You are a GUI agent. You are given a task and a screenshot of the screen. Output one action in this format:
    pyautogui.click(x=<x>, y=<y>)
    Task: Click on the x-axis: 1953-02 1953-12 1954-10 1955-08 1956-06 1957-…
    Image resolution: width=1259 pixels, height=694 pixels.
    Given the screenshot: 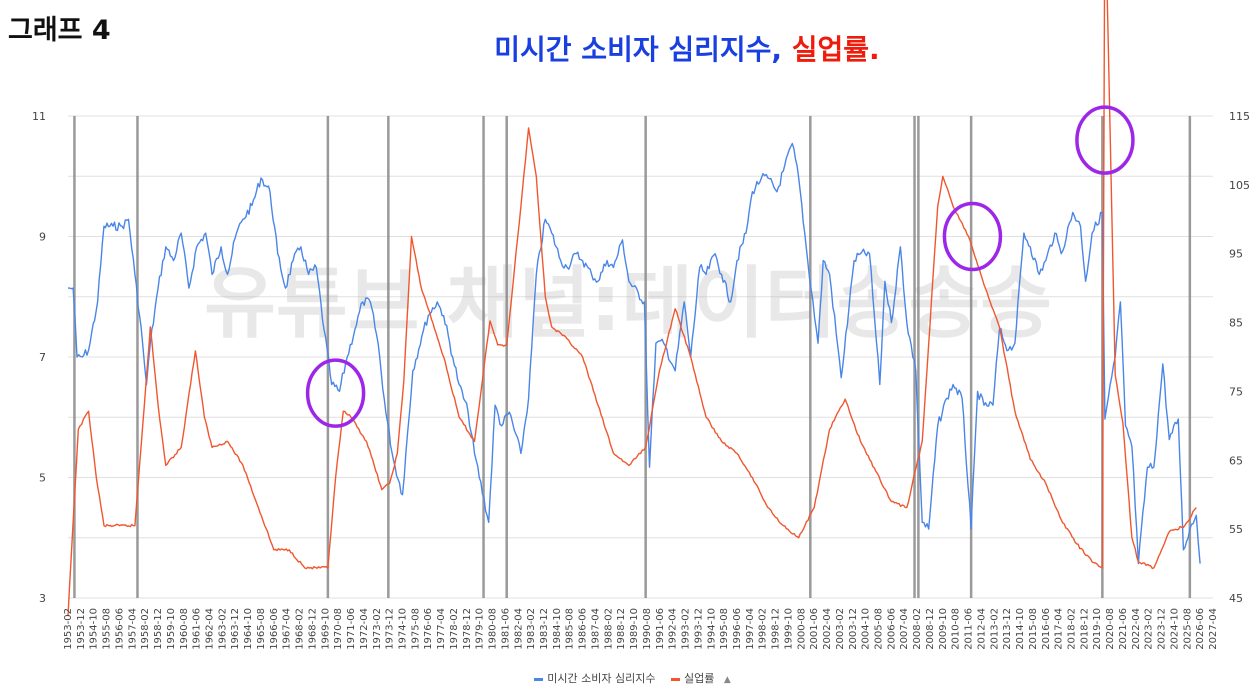 What is the action you would take?
    pyautogui.click(x=641, y=629)
    